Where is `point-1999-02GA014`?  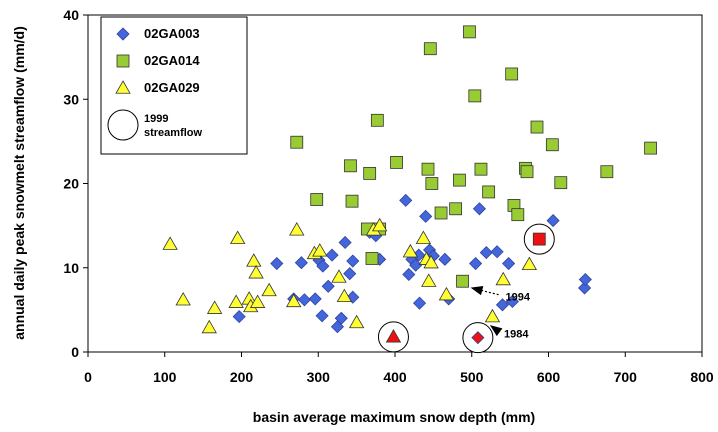
point-1999-02GA014 is located at coordinates (539, 239).